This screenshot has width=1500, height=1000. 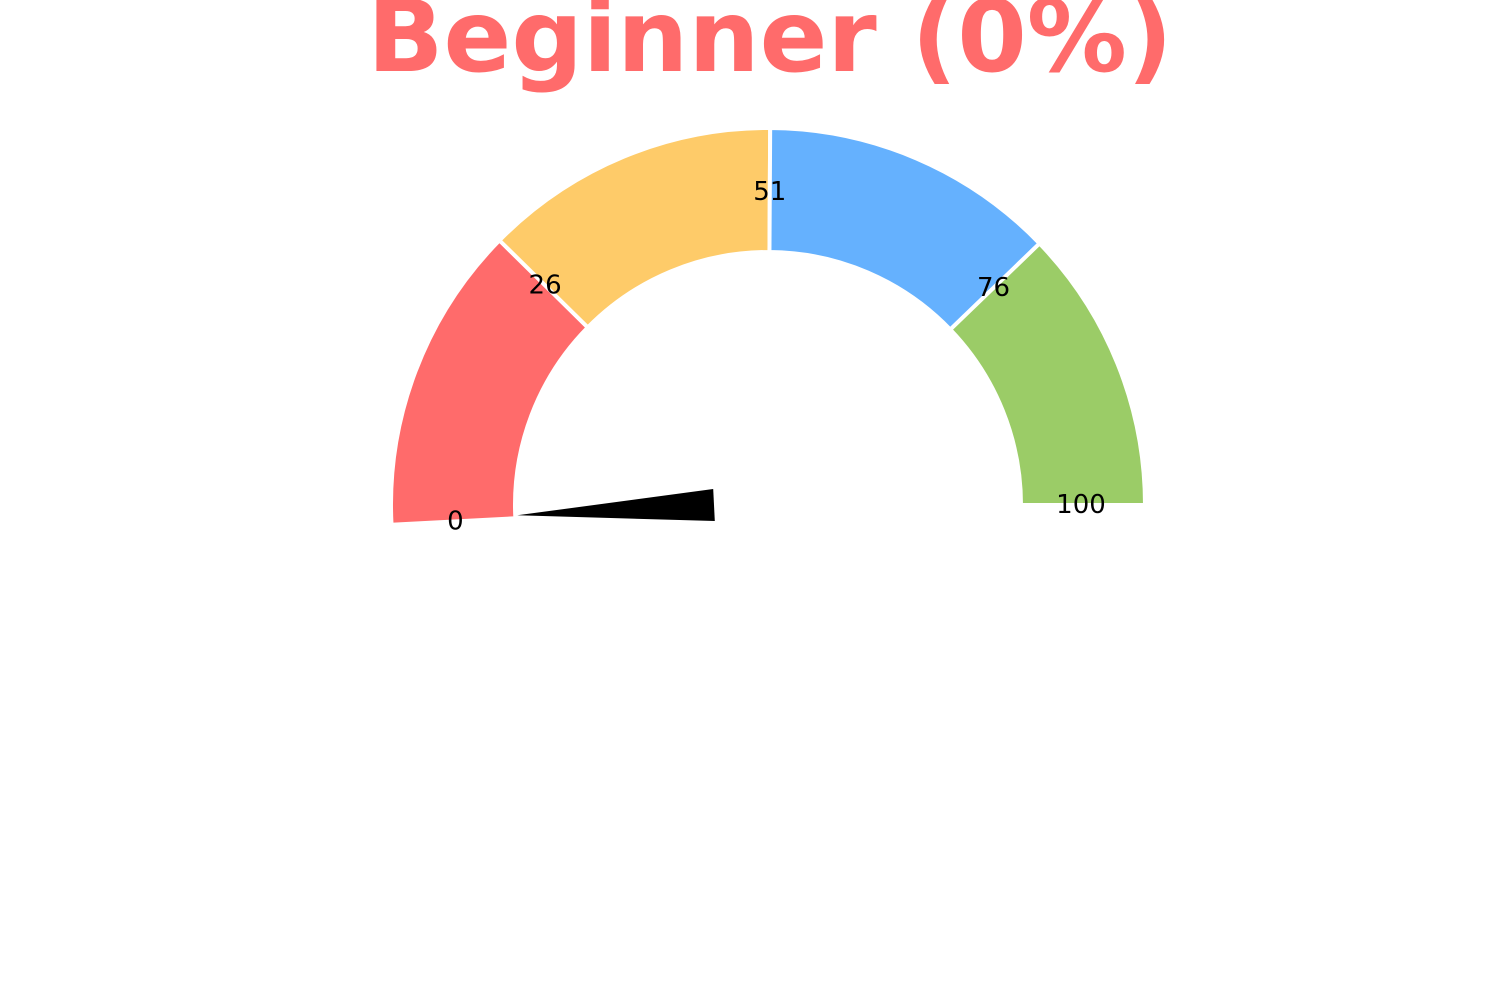 I want to click on tick-label-100: 100, so click(x=1081, y=505).